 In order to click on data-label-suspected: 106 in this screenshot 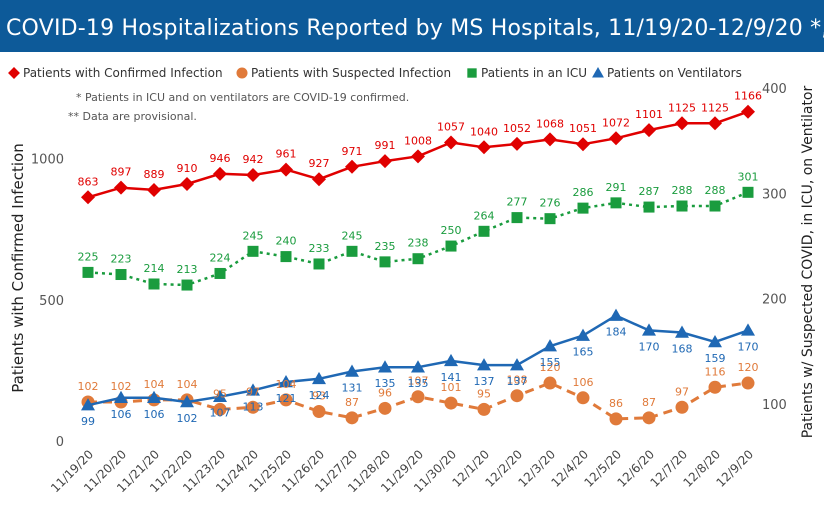, I will do `click(583, 382)`.